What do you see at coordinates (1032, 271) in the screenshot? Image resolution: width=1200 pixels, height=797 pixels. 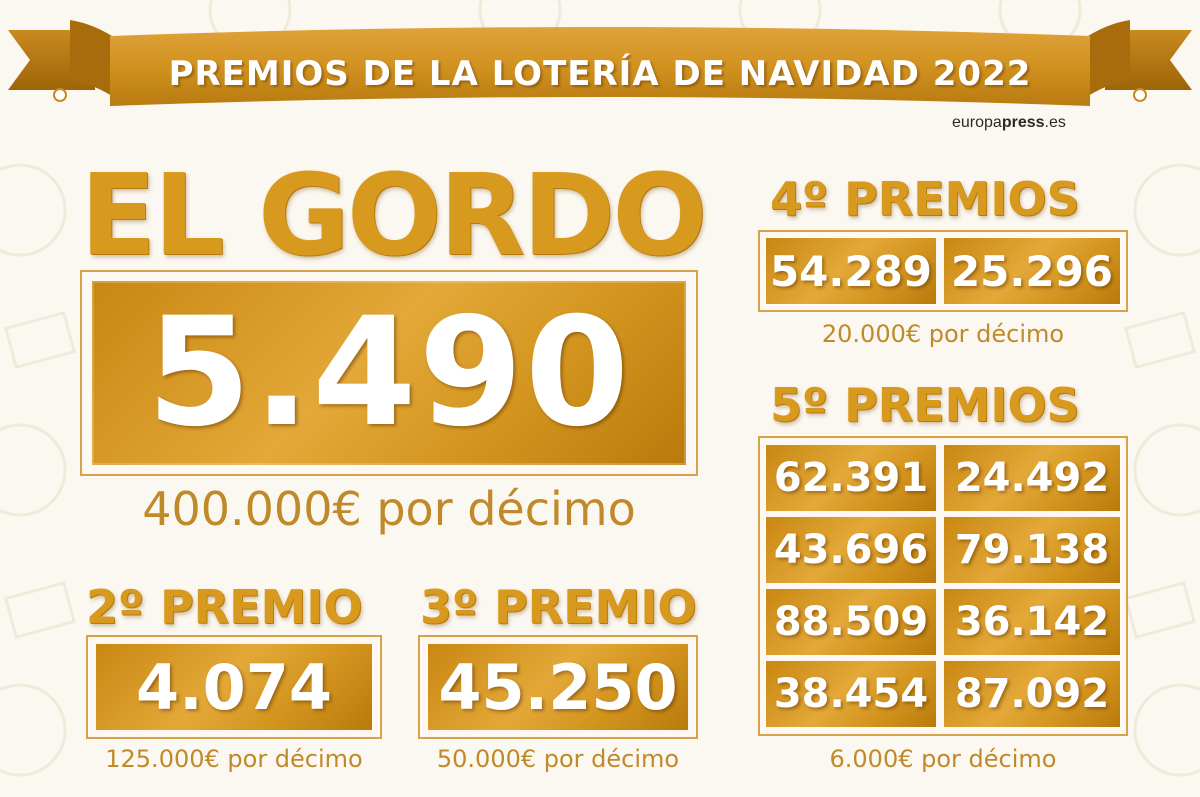 I see `cuarto-number-2: 25.296` at bounding box center [1032, 271].